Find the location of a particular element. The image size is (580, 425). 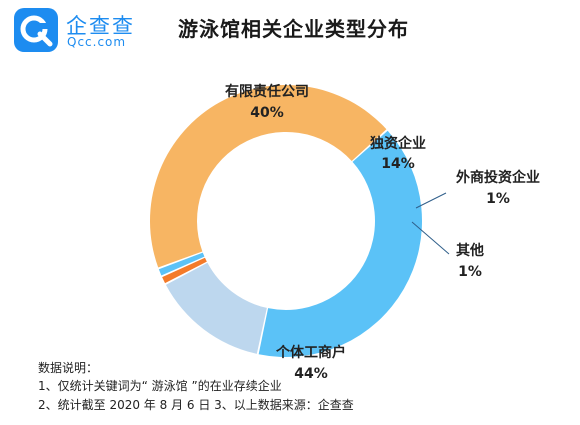

leader-lines is located at coordinates (430, 223).